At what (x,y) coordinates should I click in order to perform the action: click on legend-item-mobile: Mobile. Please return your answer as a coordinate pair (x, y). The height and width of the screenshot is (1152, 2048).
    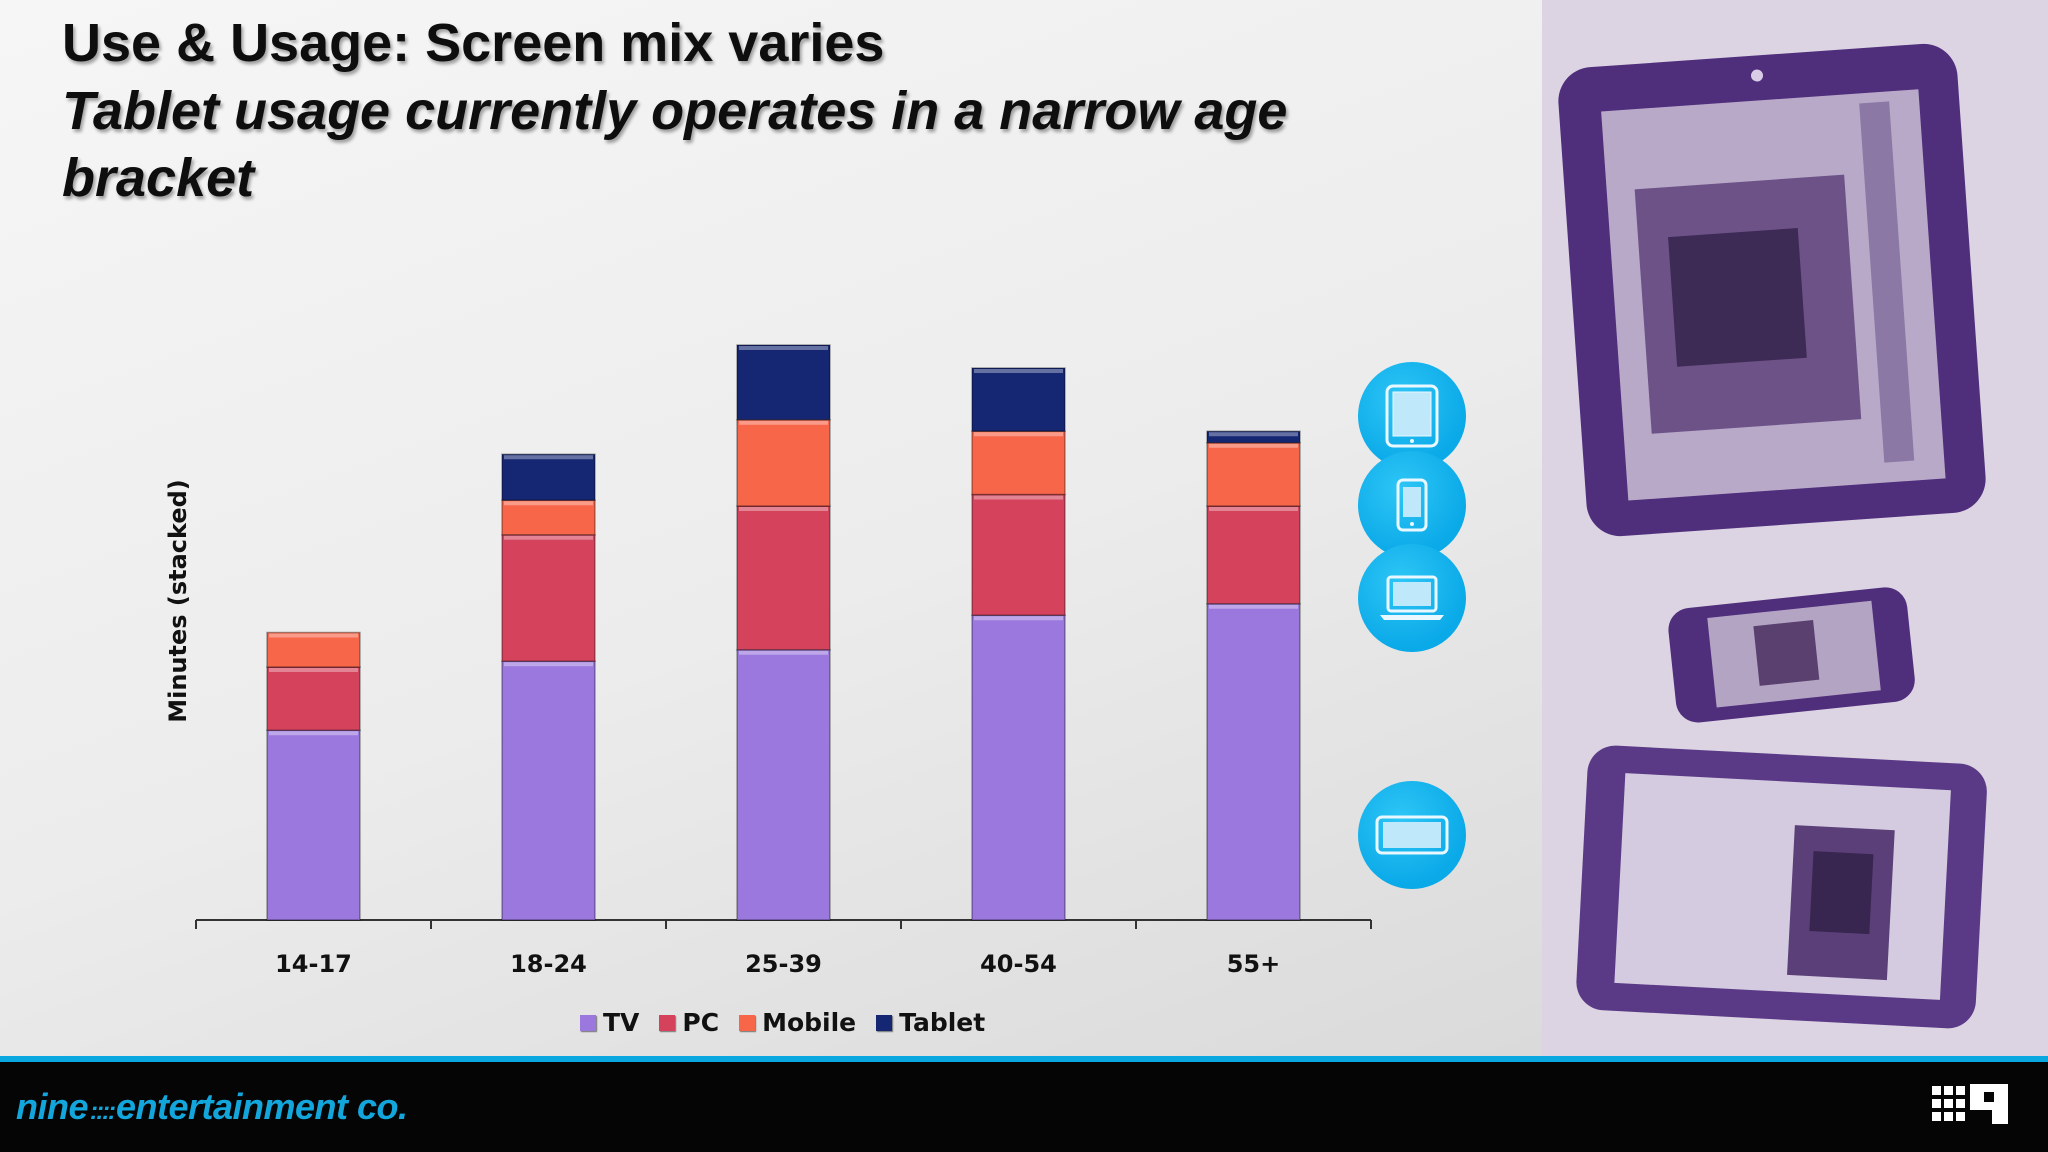
    Looking at the image, I should click on (797, 1022).